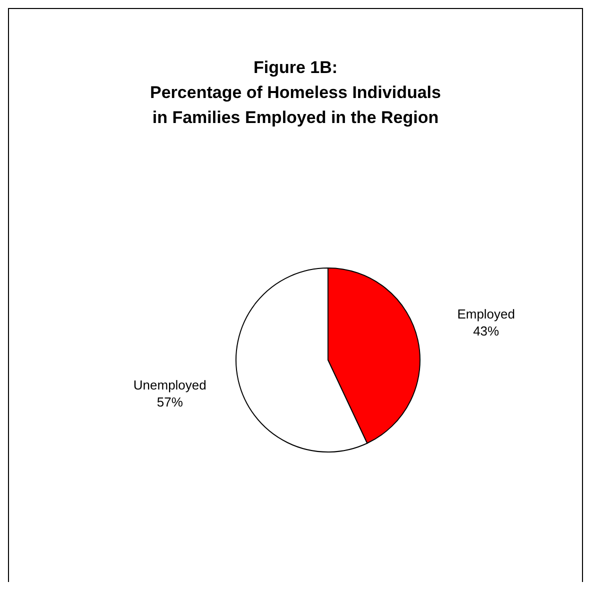  Describe the element at coordinates (170, 402) in the screenshot. I see `data-label: 57%` at that location.